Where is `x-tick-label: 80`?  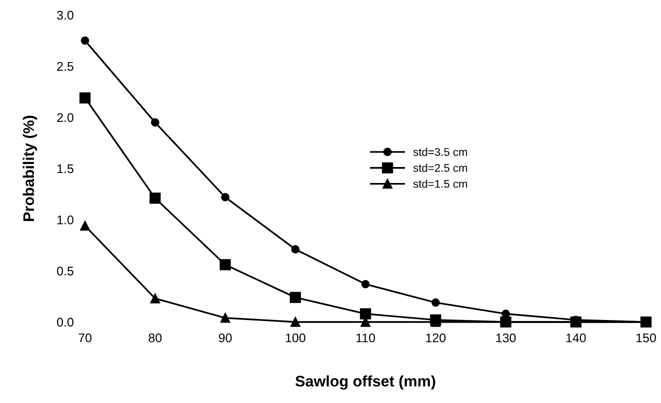 x-tick-label: 80 is located at coordinates (155, 337).